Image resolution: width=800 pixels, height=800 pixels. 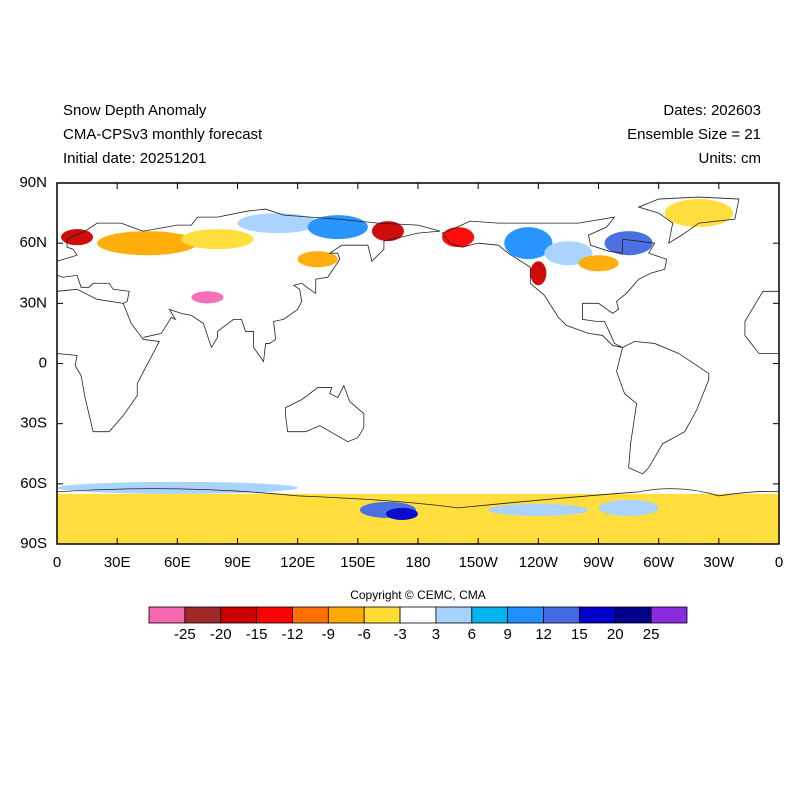 I want to click on colorbar-label: 15, so click(x=579, y=634).